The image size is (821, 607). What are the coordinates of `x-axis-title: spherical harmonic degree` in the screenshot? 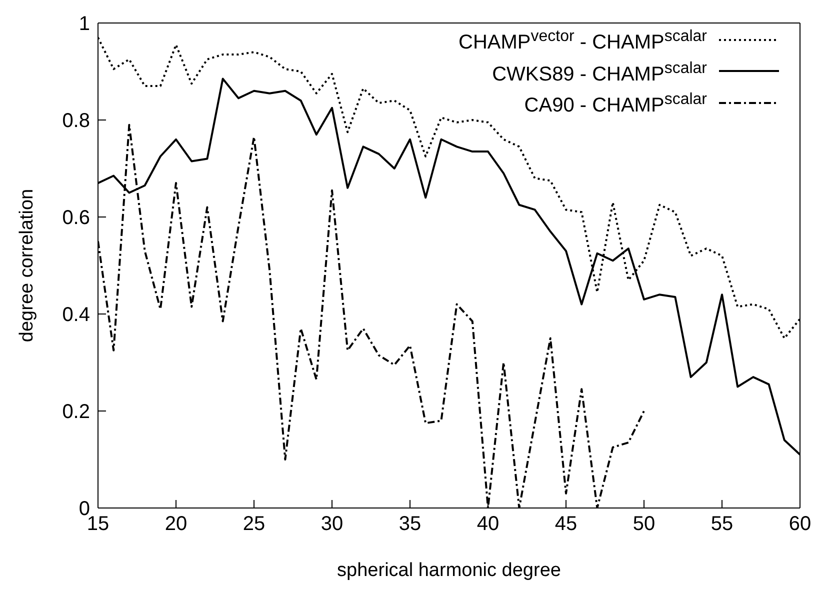 It's located at (449, 570).